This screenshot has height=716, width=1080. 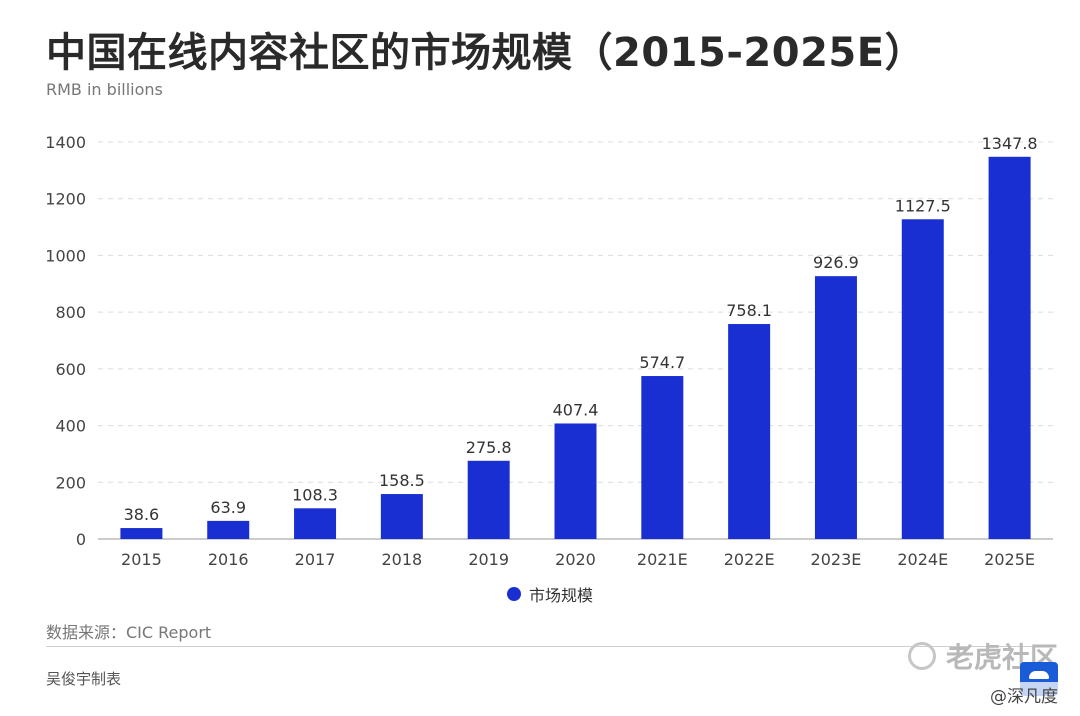 What do you see at coordinates (539, 646) in the screenshot?
I see `footer-divider` at bounding box center [539, 646].